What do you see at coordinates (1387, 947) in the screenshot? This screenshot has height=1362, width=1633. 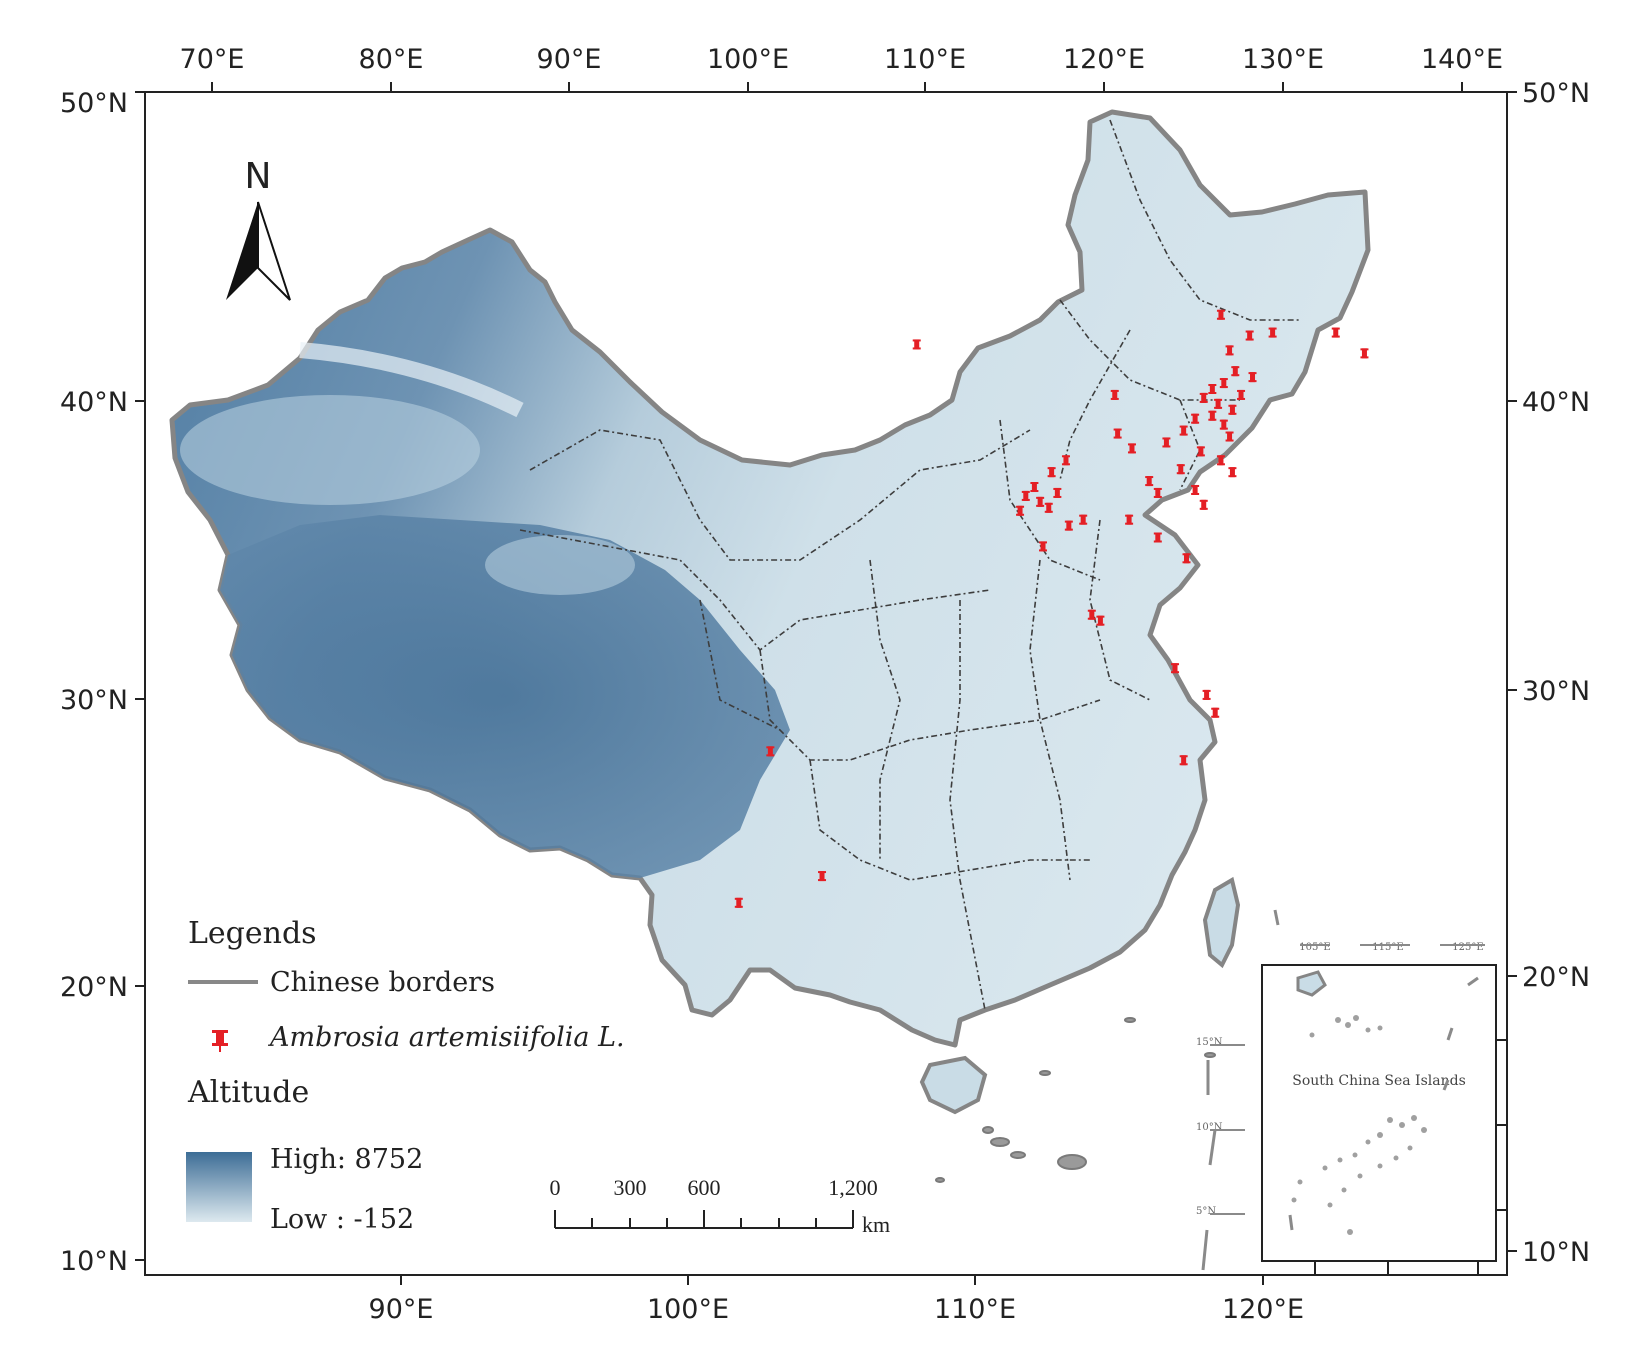 I see `inset-top-tick: 115°E` at bounding box center [1387, 947].